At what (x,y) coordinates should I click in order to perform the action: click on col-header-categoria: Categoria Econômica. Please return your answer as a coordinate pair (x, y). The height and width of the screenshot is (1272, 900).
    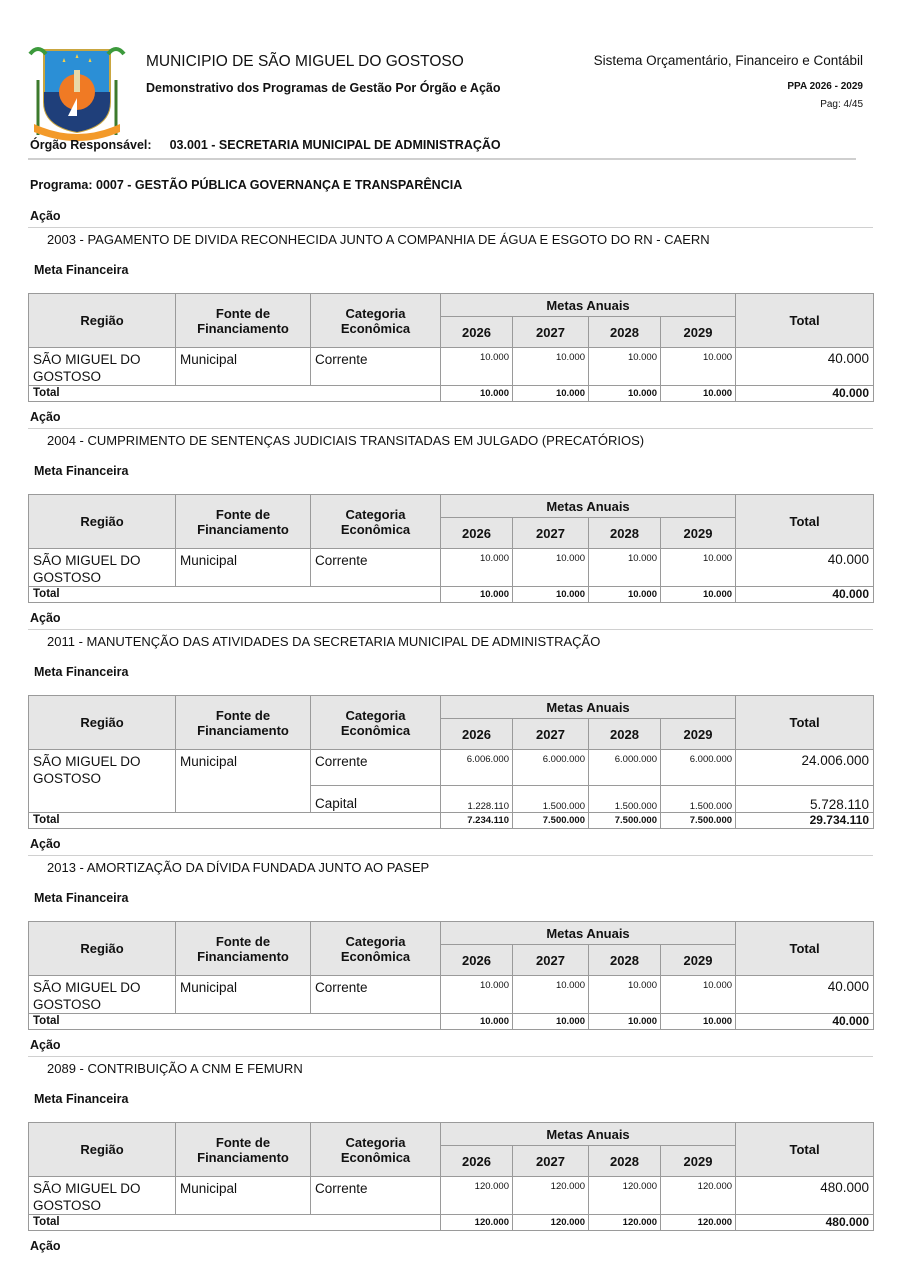
    Looking at the image, I should click on (375, 722).